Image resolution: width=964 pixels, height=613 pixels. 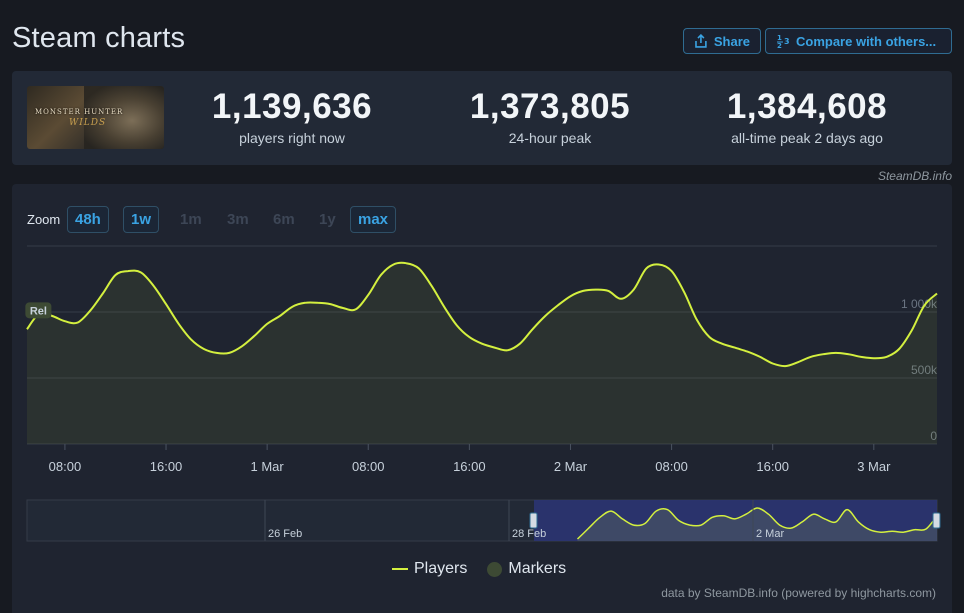 What do you see at coordinates (495, 569) in the screenshot?
I see `markers-dot-swatch` at bounding box center [495, 569].